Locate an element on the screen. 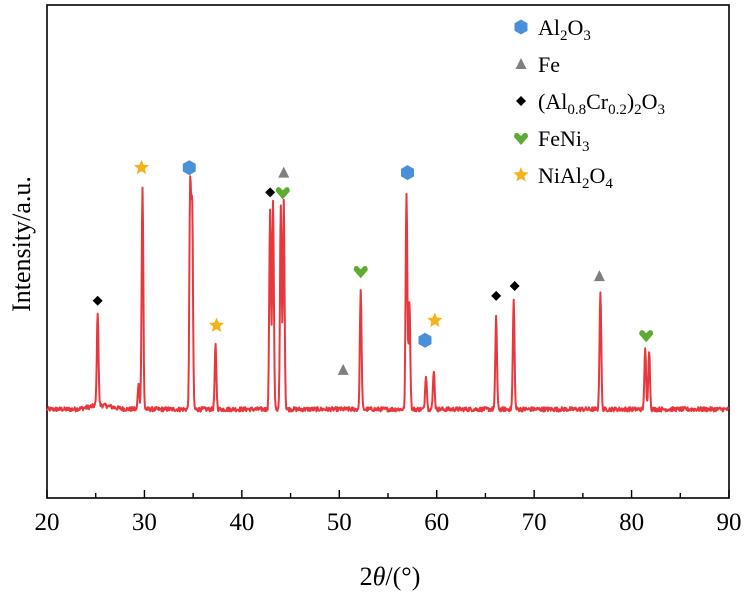  x-tick-label: 60 is located at coordinates (436, 522).